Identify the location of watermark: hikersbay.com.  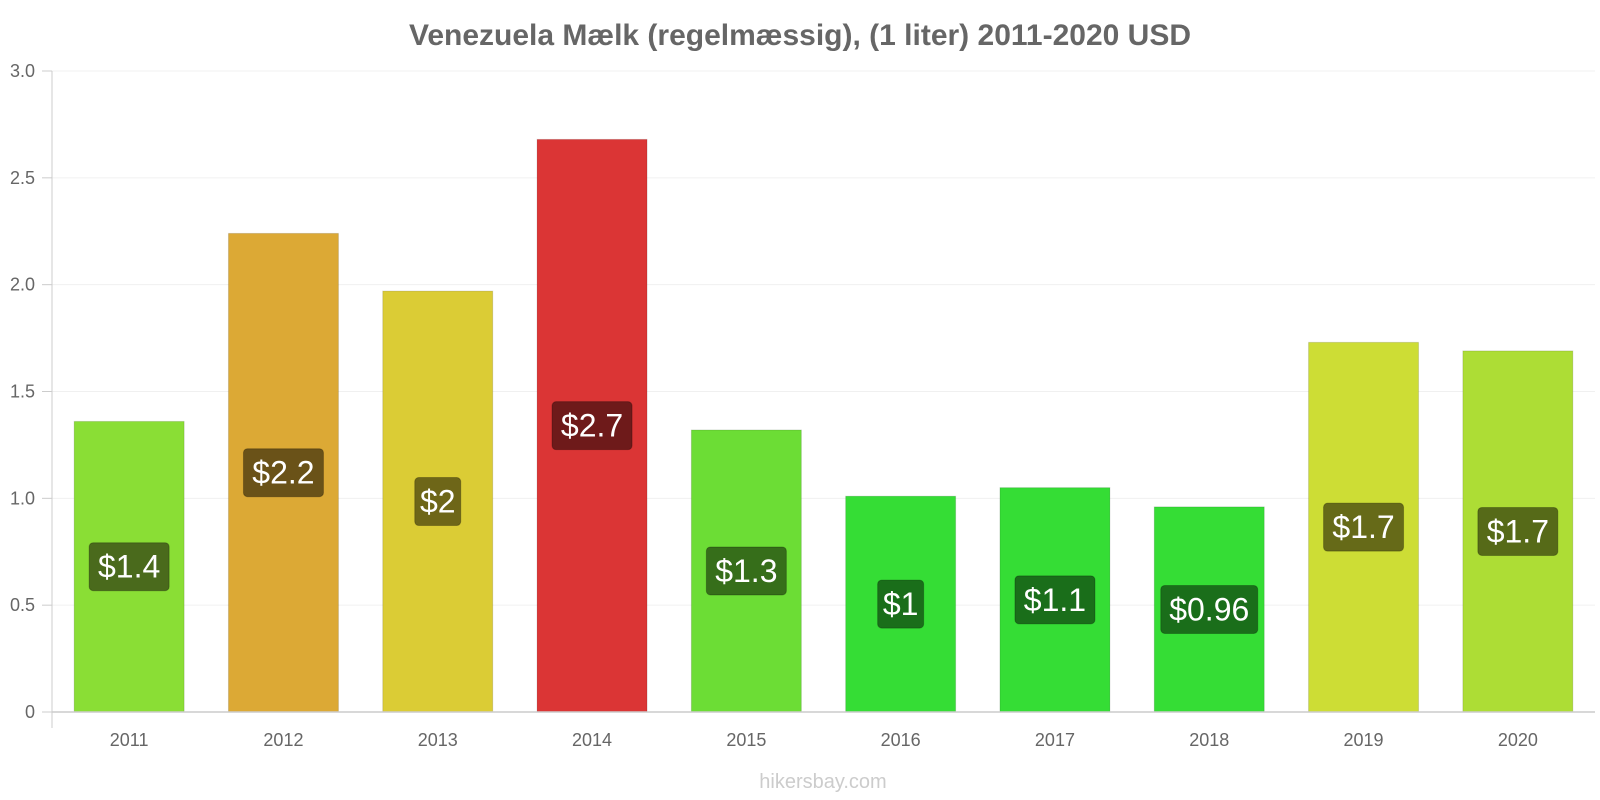
(822, 782).